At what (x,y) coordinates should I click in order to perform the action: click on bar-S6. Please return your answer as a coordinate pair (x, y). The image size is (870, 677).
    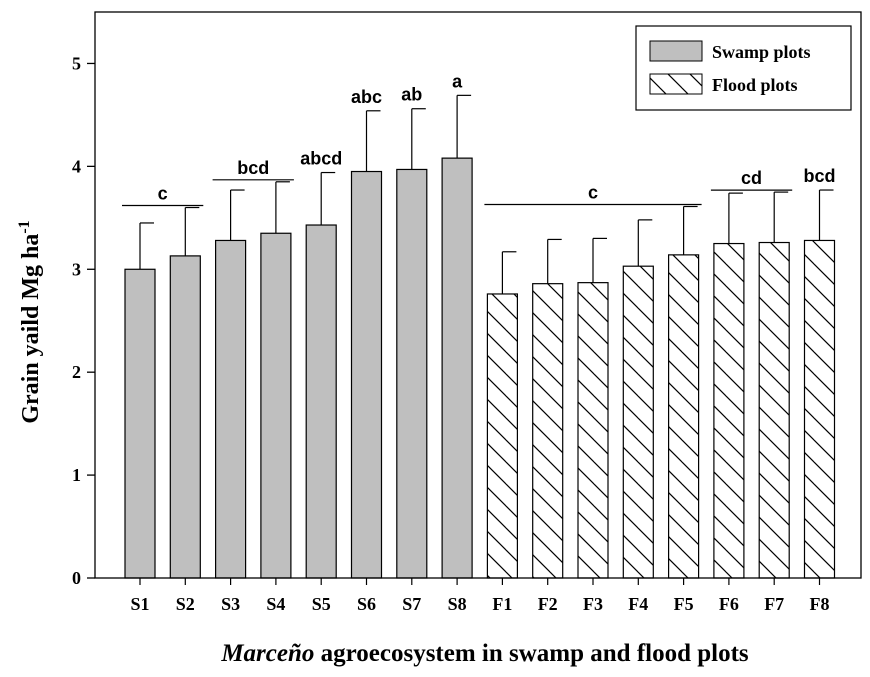
    Looking at the image, I should click on (366, 374).